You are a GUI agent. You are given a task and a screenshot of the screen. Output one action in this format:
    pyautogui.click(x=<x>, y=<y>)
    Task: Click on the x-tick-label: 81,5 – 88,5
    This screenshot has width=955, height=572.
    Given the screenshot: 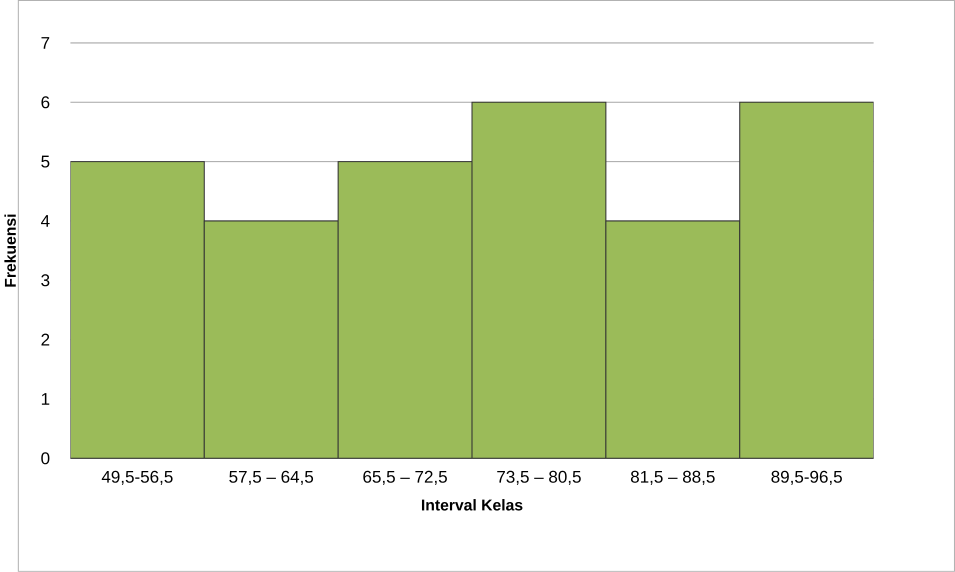 What is the action you would take?
    pyautogui.click(x=672, y=477)
    